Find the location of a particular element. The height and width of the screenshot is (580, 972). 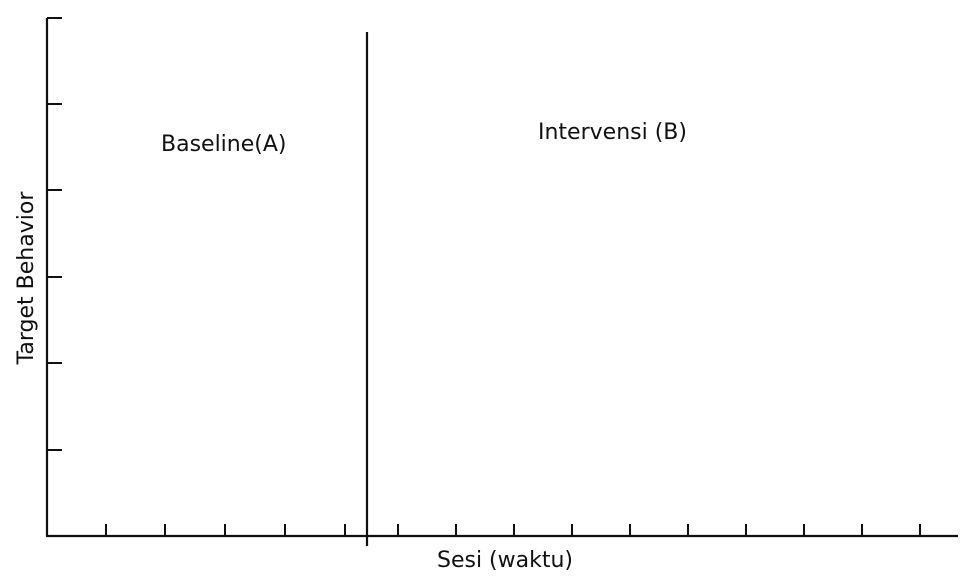

y-axis-title: Target Behavior is located at coordinates (26, 278).